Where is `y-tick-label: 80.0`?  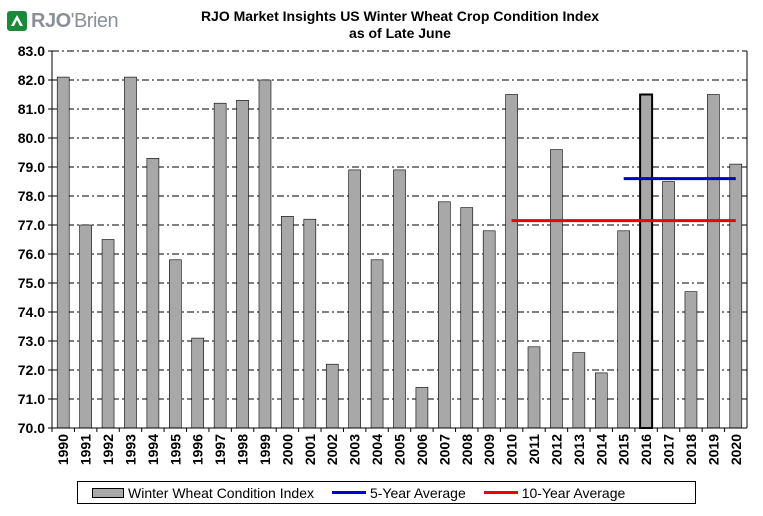 y-tick-label: 80.0 is located at coordinates (31, 138).